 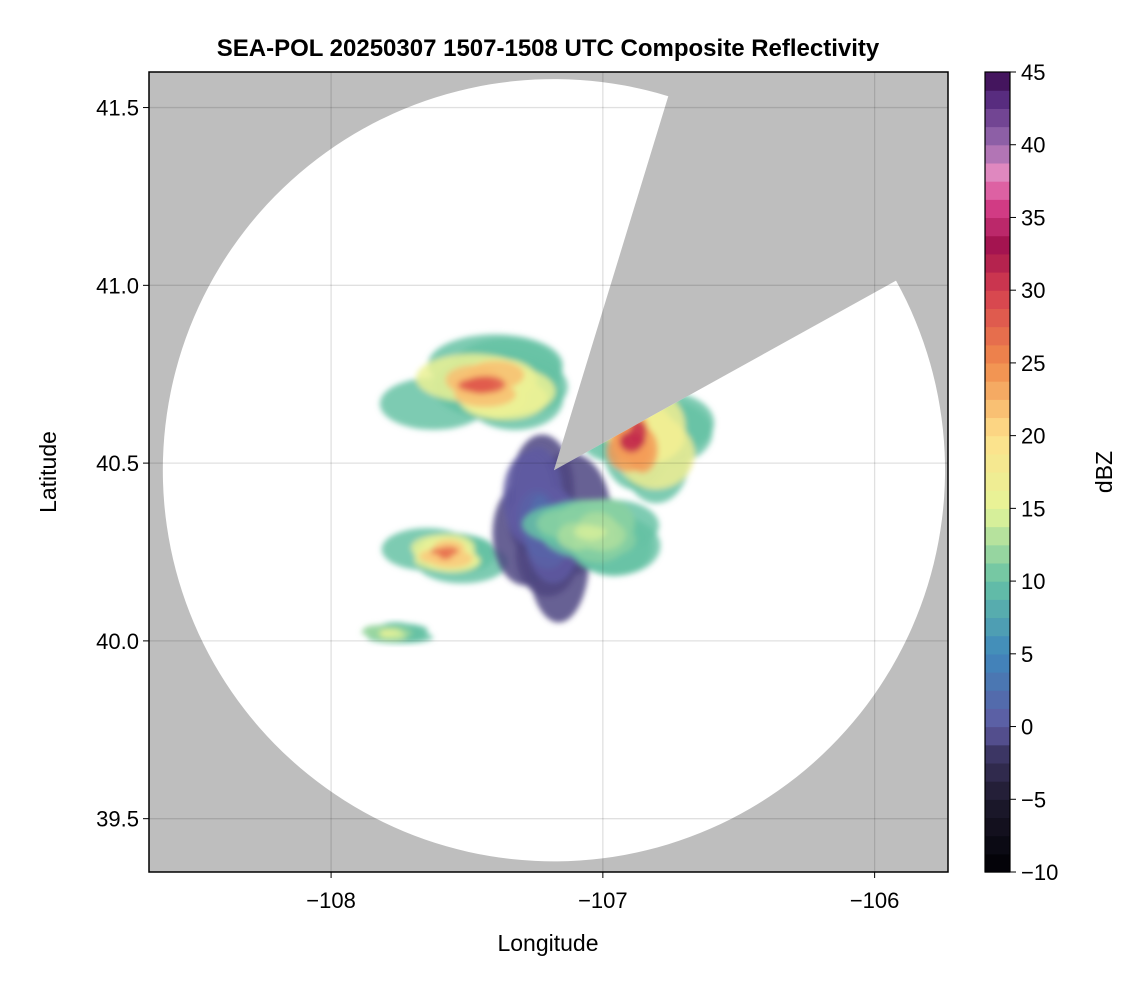 What do you see at coordinates (1033, 145) in the screenshot?
I see `colorbar-tick-label: 40` at bounding box center [1033, 145].